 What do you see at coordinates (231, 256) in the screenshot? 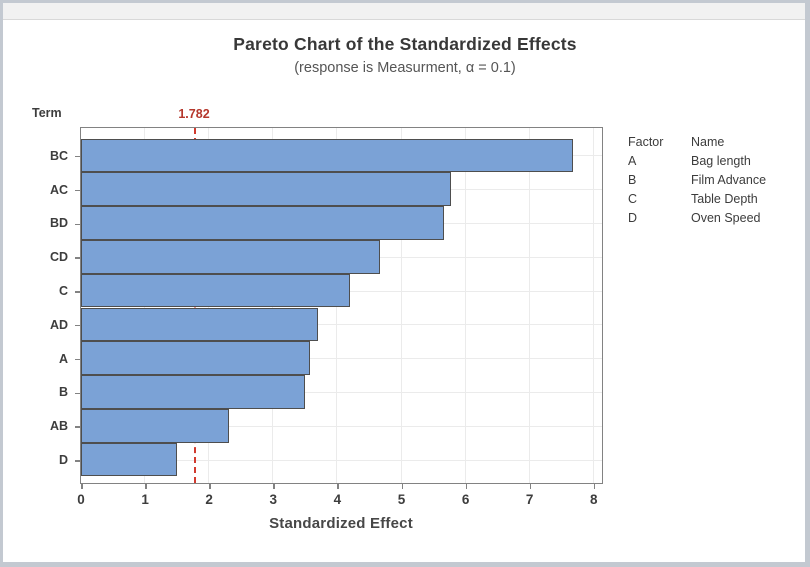
I see `bar-cd` at bounding box center [231, 256].